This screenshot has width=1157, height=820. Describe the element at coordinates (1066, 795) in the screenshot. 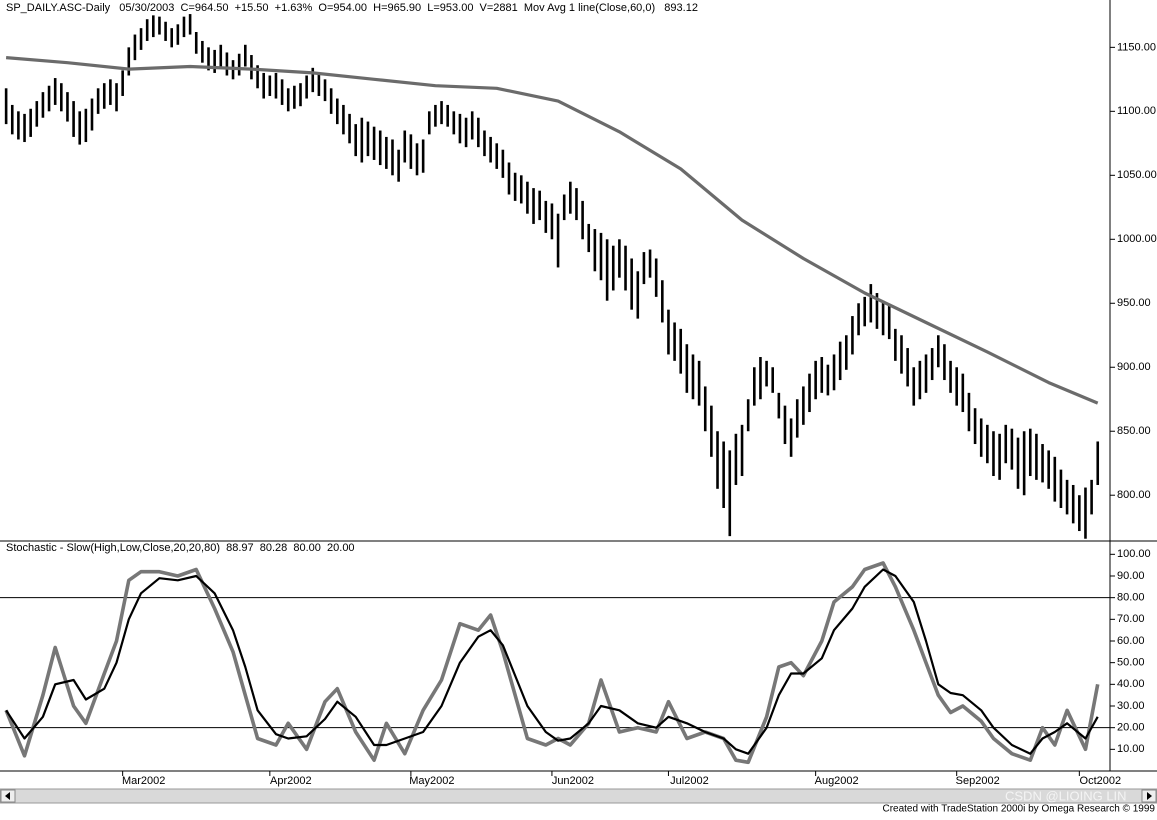

I see `watermark: CSDN @LIOING LIN` at that location.